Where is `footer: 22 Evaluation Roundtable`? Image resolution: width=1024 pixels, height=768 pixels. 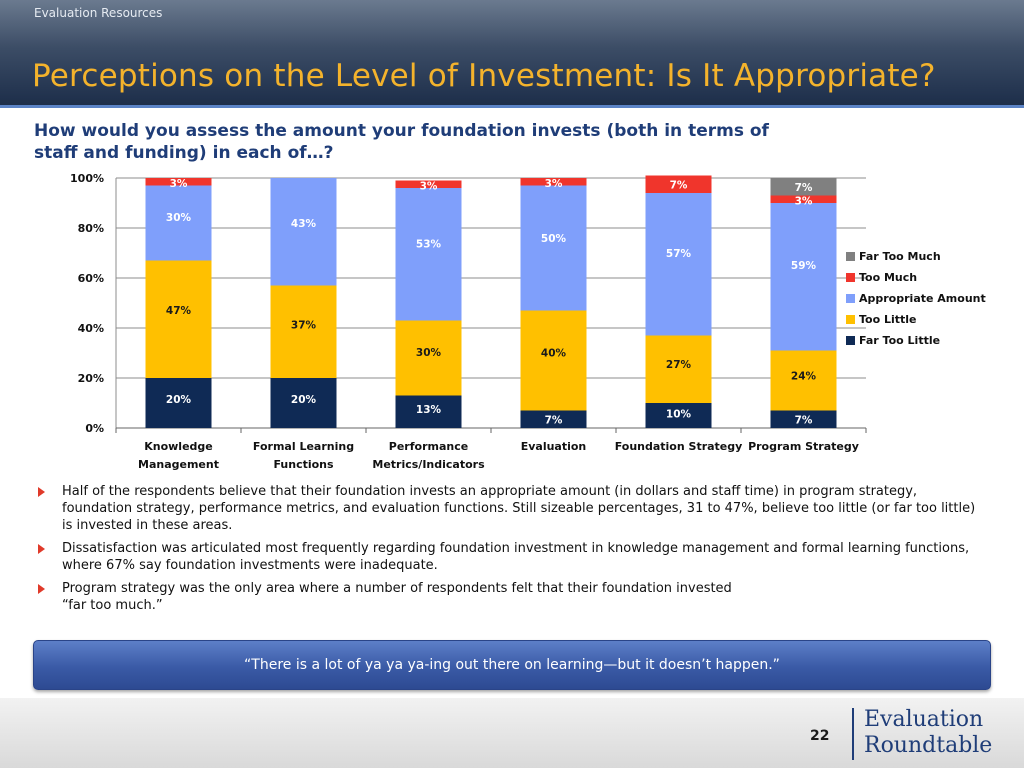 footer: 22 Evaluation Roundtable is located at coordinates (512, 733).